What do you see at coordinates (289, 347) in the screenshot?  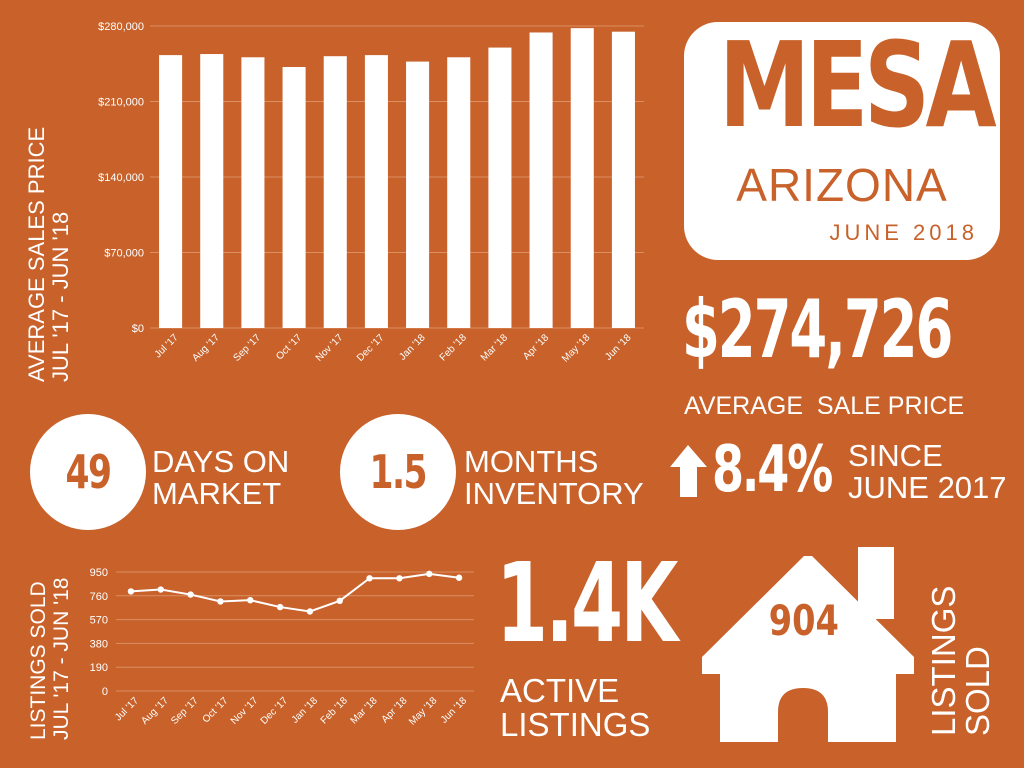 I see `bar-chart-xtick-label: Oct '17` at bounding box center [289, 347].